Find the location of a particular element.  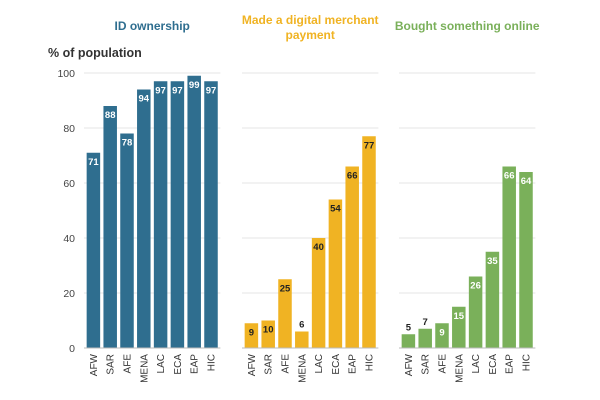

data-label: 64 is located at coordinates (526, 181).